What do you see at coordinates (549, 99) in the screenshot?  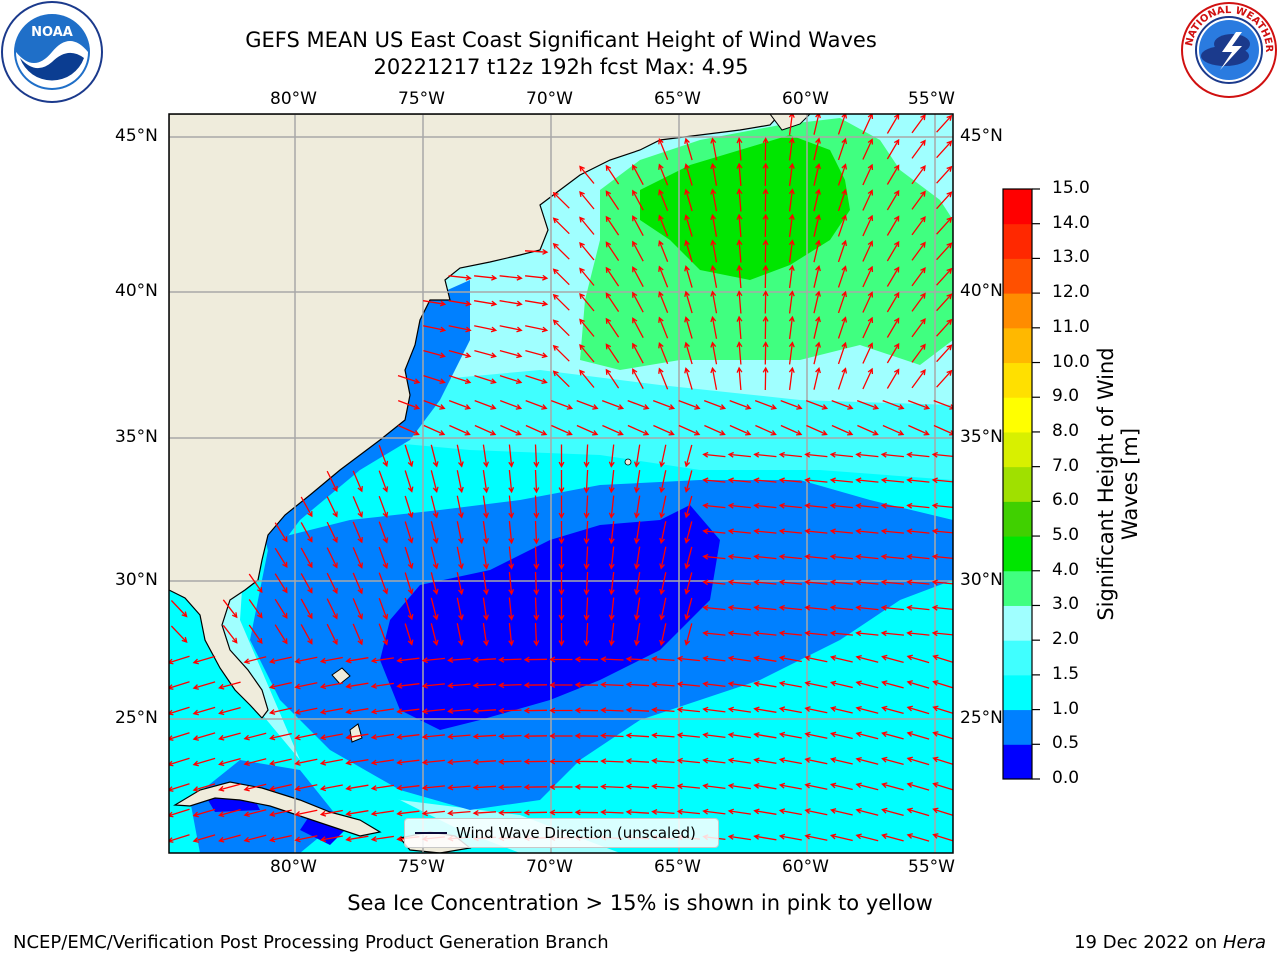 I see `lon-top-70w: 70°W` at bounding box center [549, 99].